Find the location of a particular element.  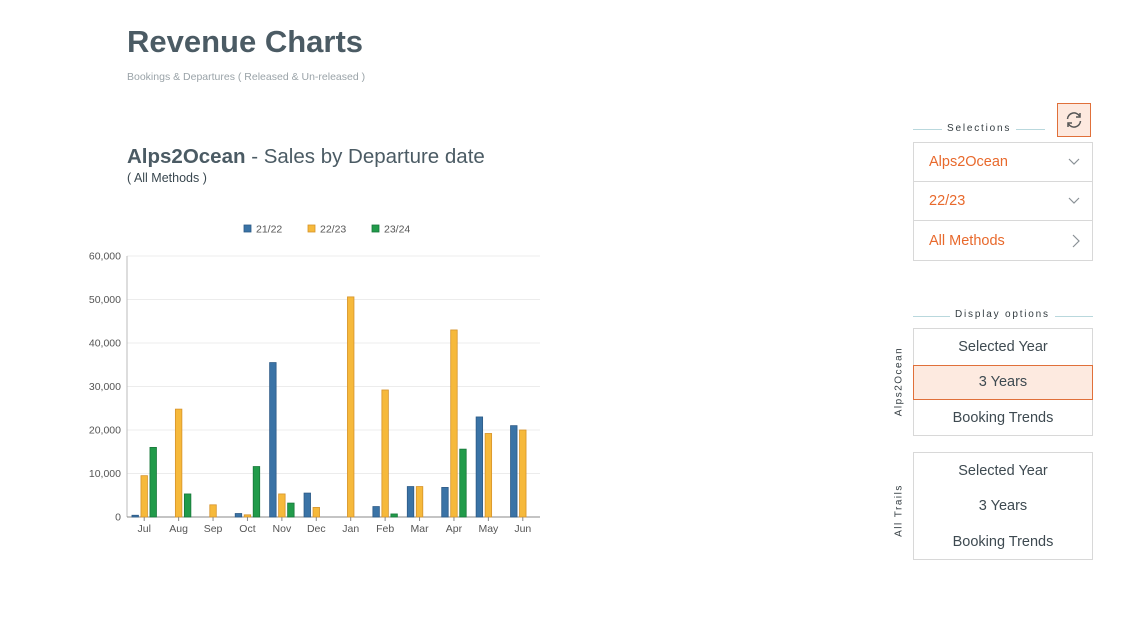

bar-23-24-aug is located at coordinates (187, 505).